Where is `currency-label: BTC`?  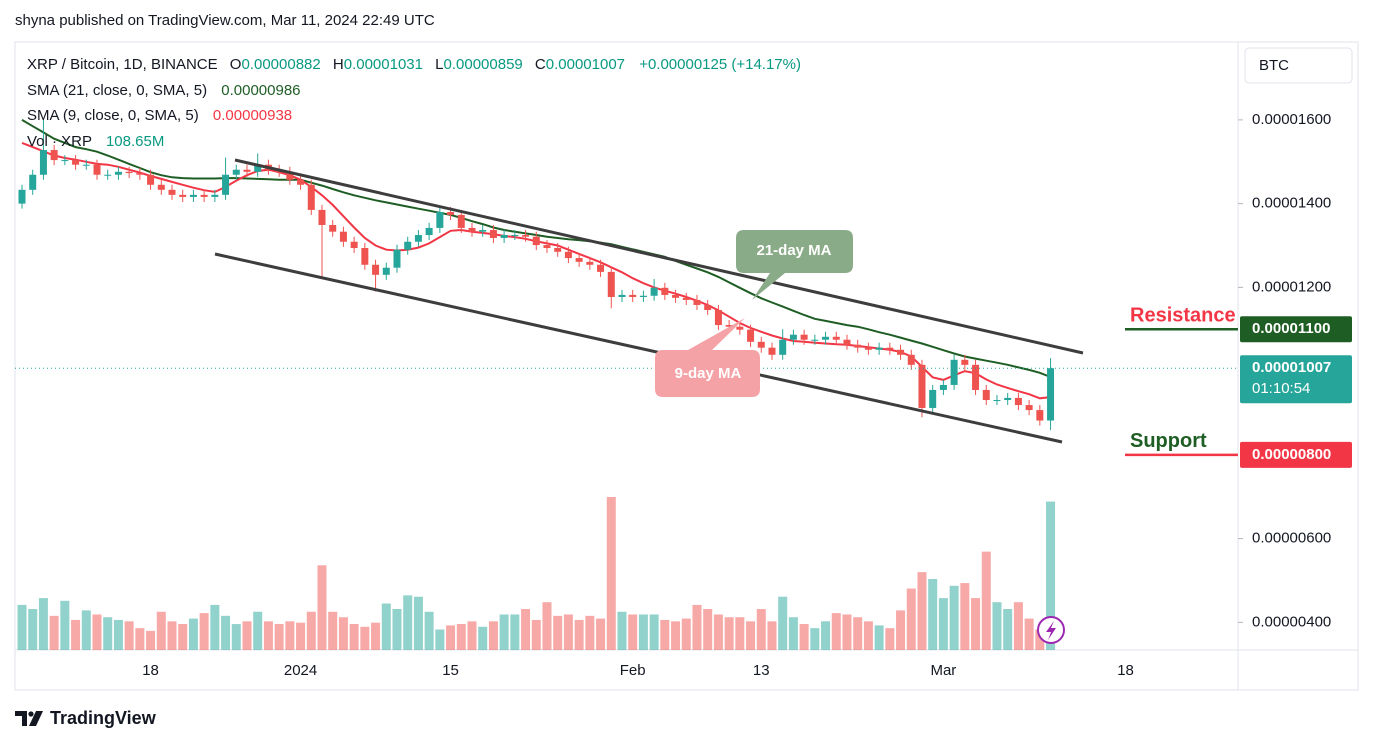 currency-label: BTC is located at coordinates (1274, 65).